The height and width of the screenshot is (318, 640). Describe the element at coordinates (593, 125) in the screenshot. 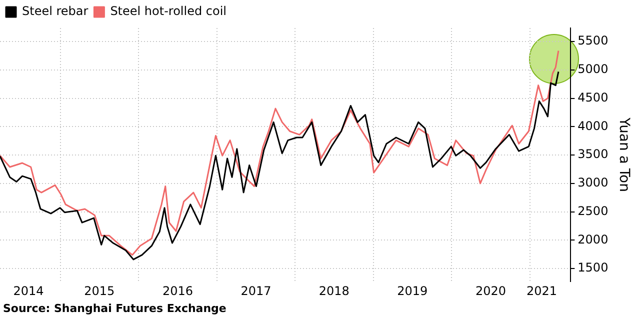

I see `y-tick-label: 4000` at that location.